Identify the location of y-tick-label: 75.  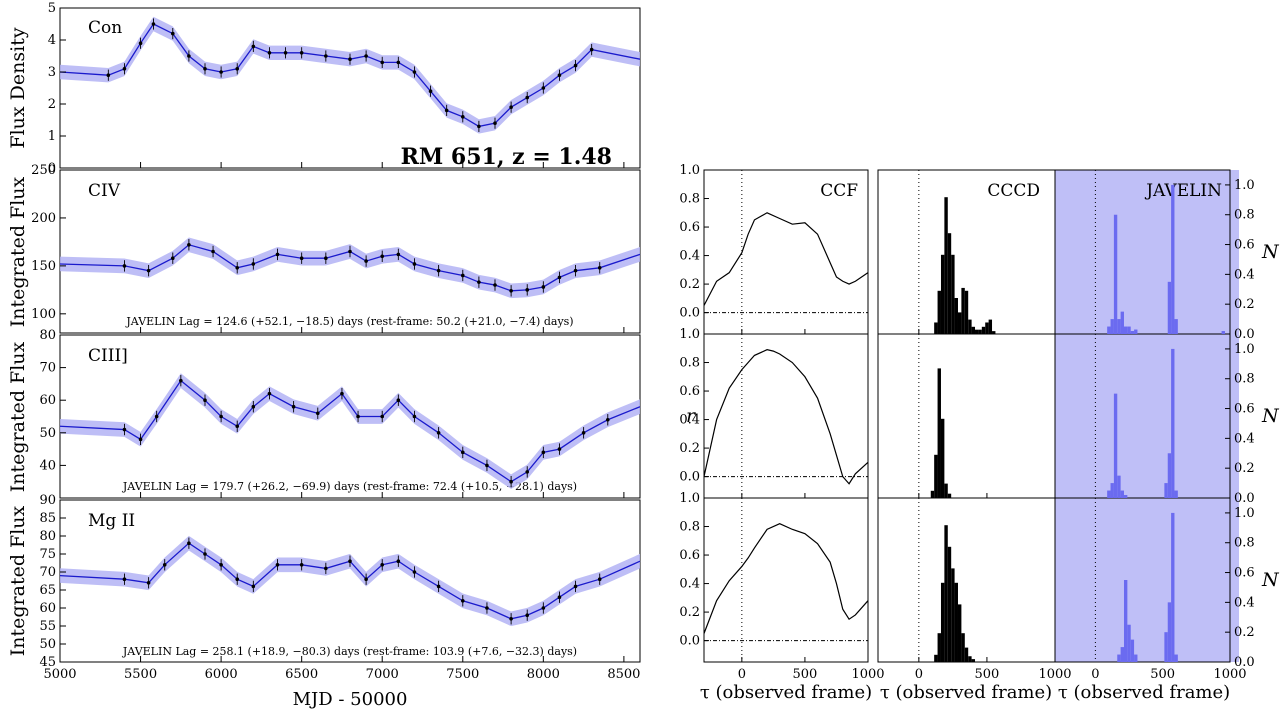
(47, 554).